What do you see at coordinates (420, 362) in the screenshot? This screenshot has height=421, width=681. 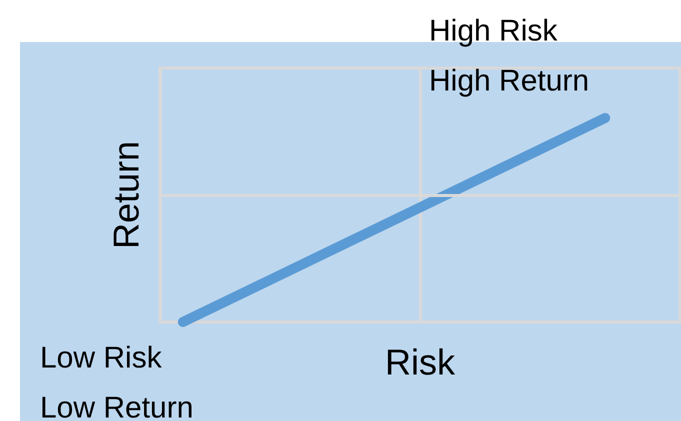 I see `x-axis-title: Risk` at bounding box center [420, 362].